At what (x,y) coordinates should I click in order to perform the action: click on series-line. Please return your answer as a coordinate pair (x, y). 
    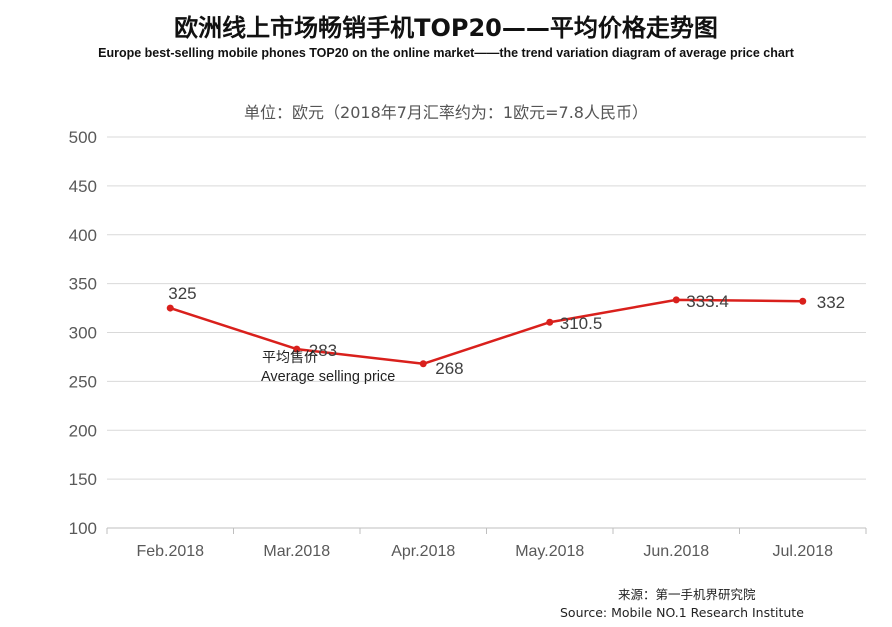
    Looking at the image, I should click on (486, 332).